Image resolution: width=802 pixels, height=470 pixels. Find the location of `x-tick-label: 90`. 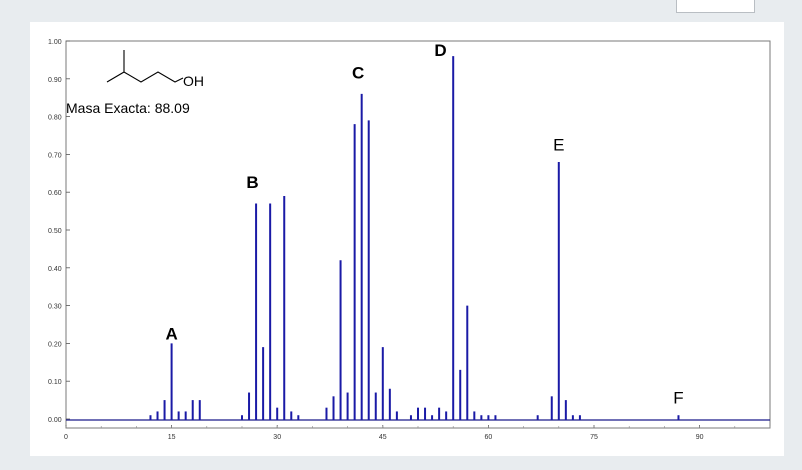

x-tick-label: 90 is located at coordinates (700, 437).